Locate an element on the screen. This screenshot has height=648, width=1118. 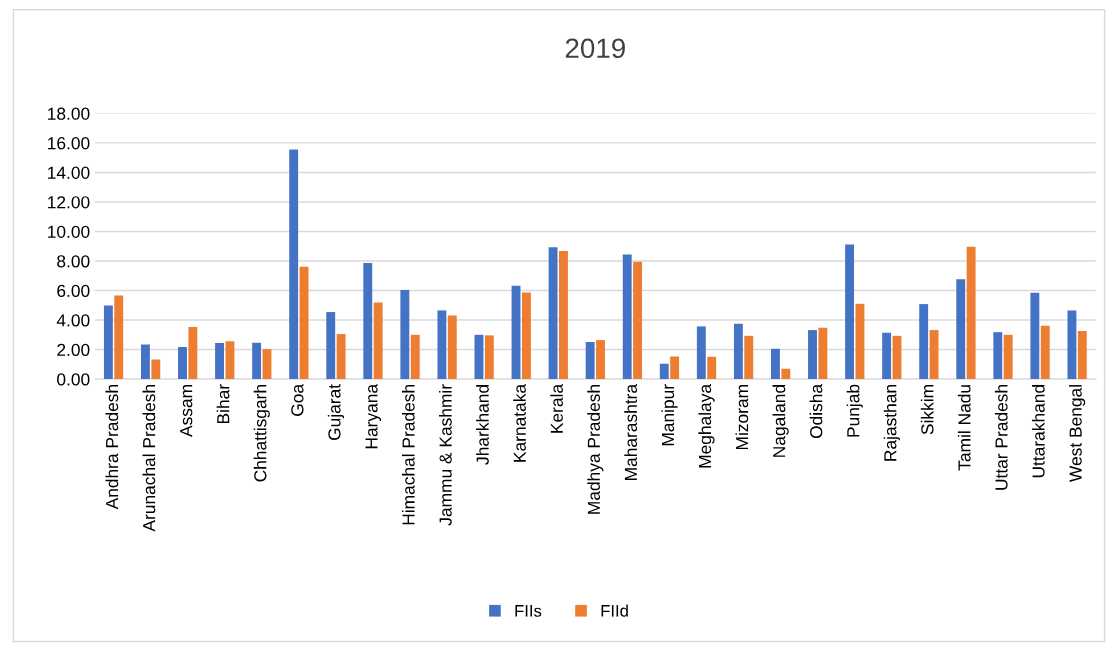
x-tick-label: Bihar is located at coordinates (223, 404).